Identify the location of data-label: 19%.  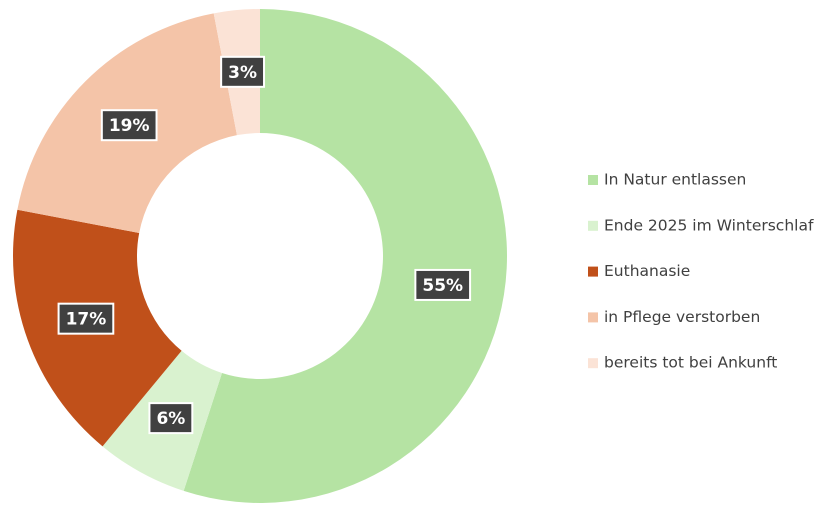
(129, 125).